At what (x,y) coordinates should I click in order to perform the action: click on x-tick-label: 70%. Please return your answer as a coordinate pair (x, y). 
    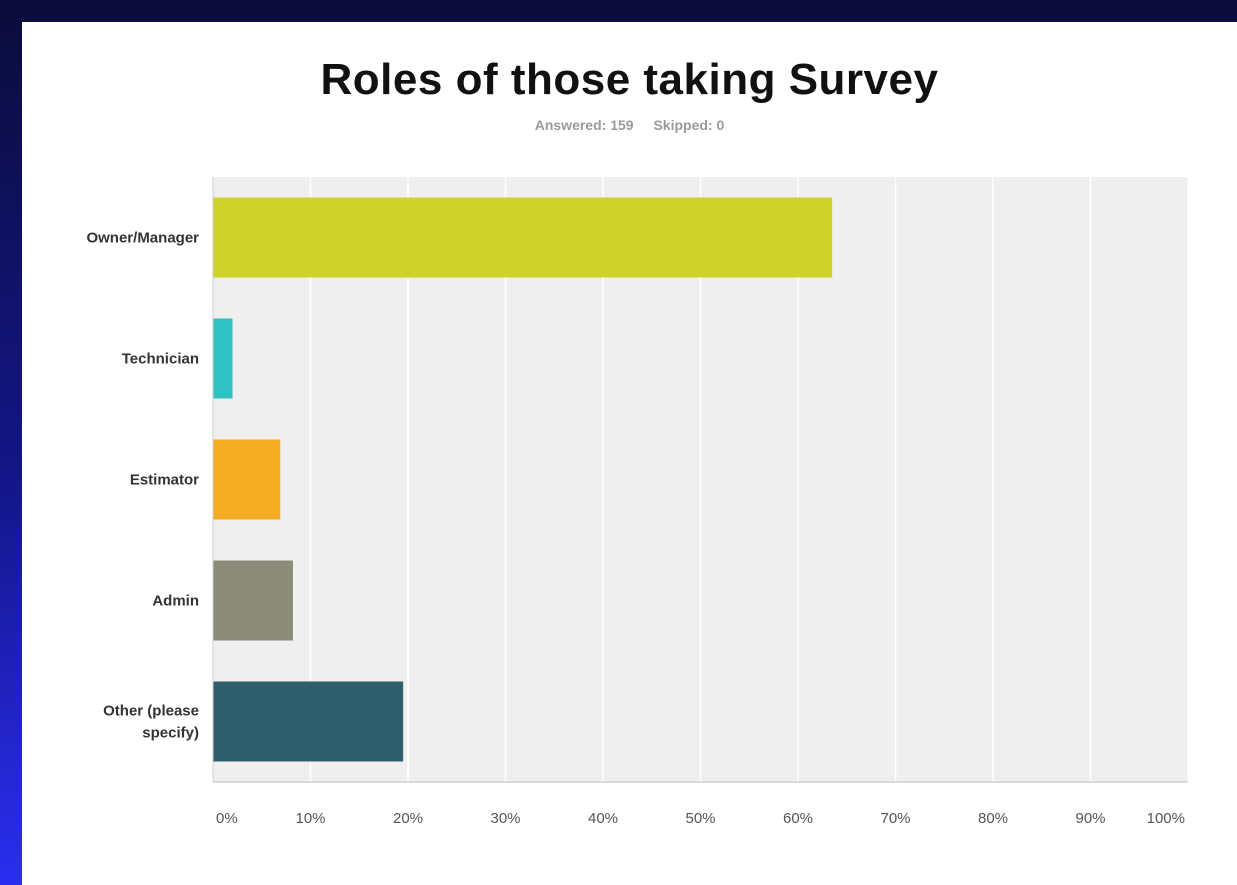
    Looking at the image, I should click on (895, 818).